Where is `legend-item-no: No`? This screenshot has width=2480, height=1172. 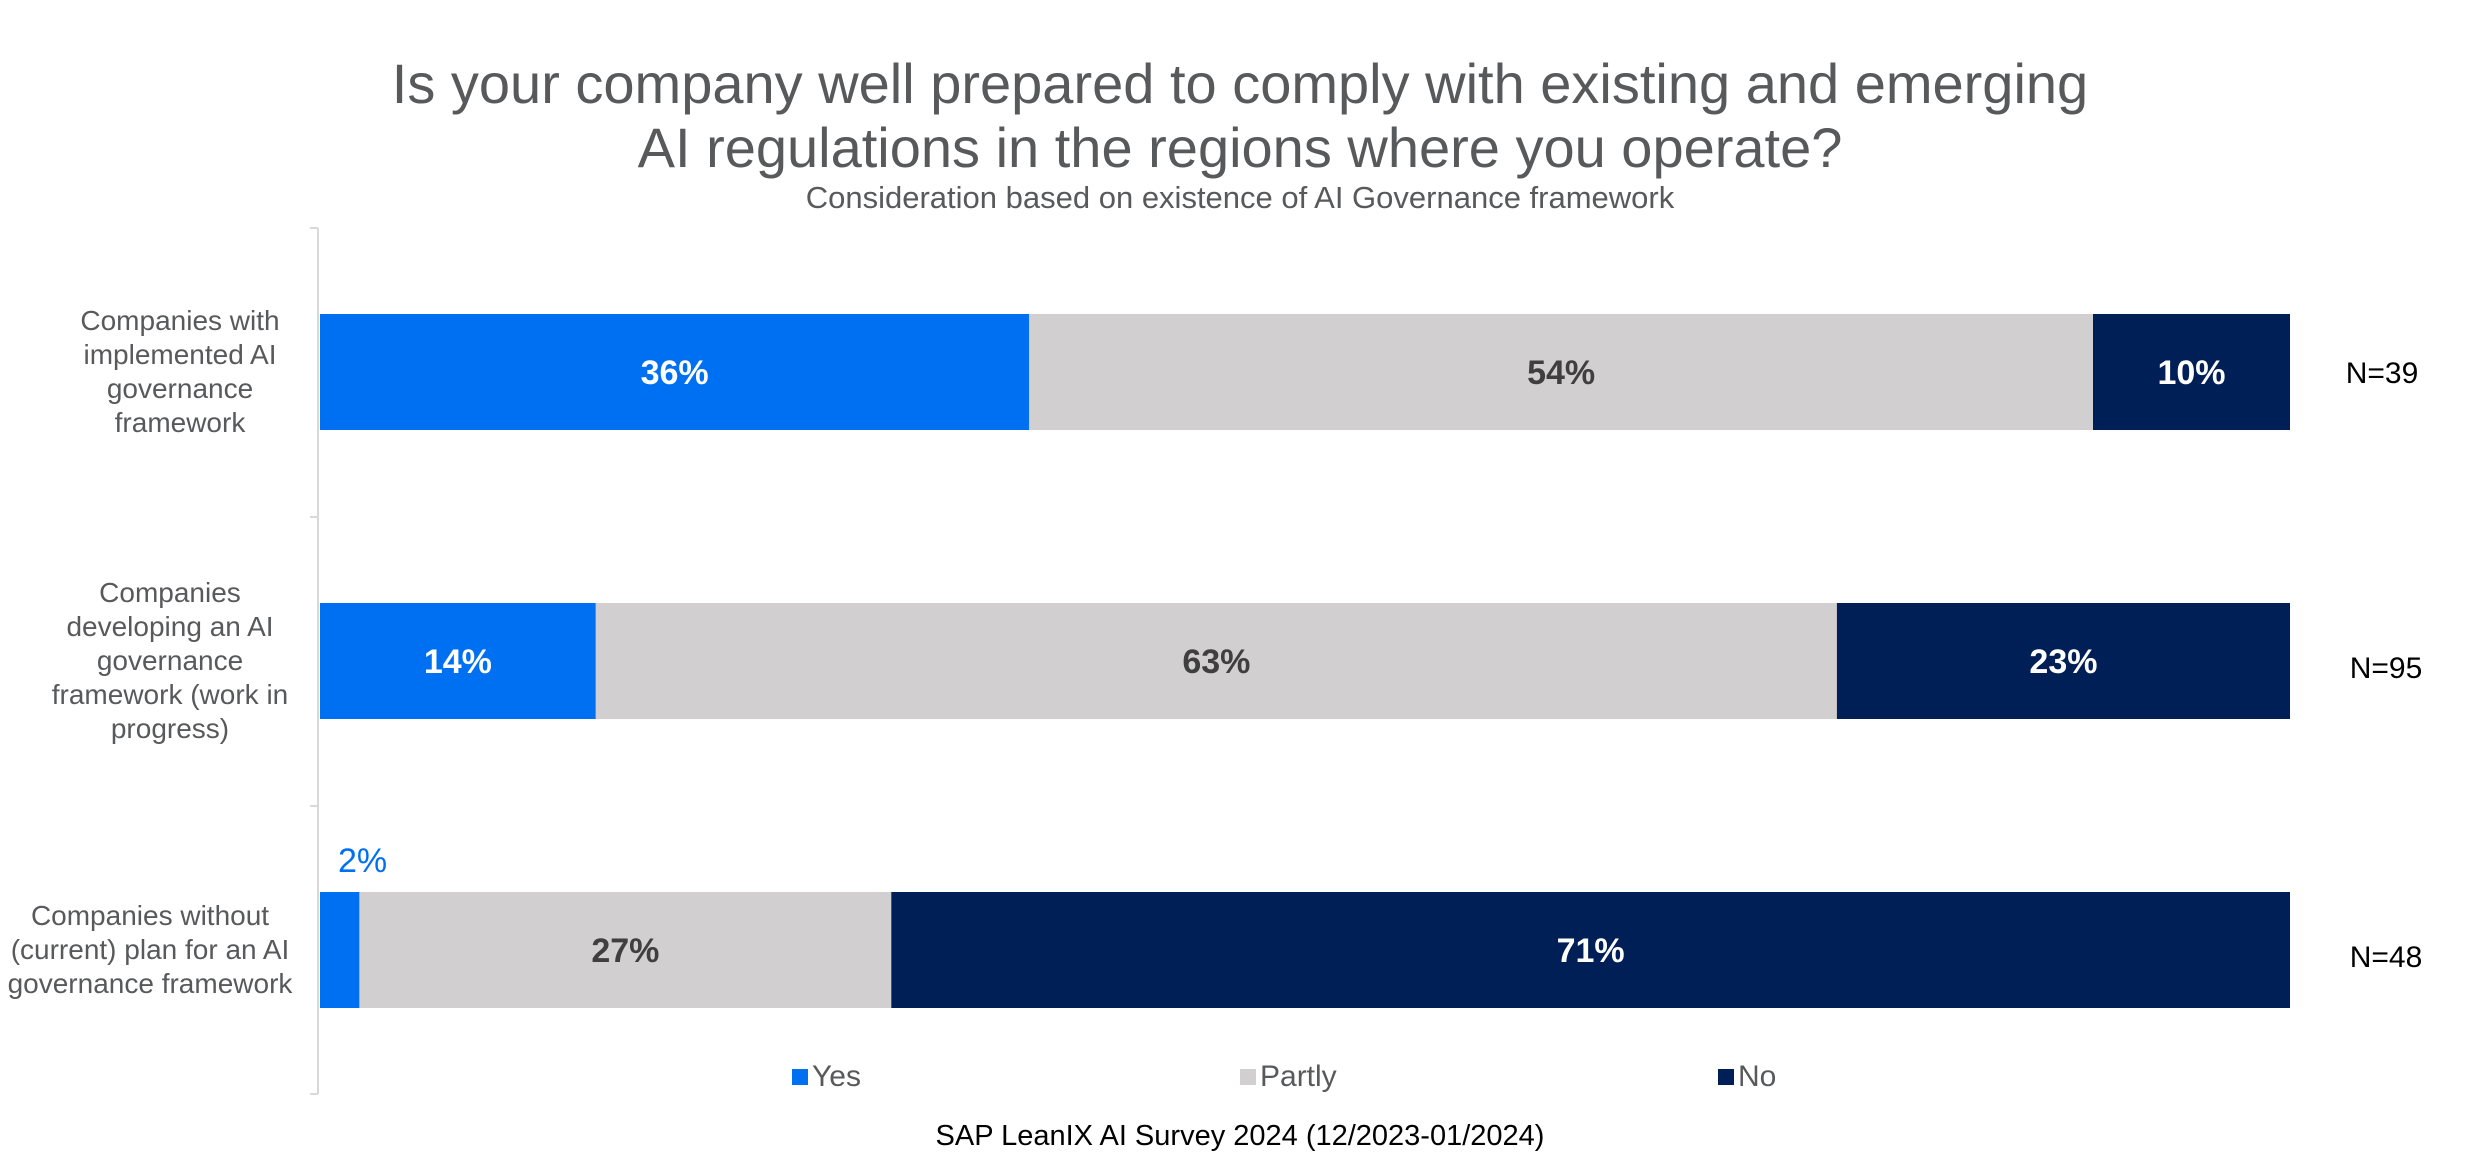
legend-item-no: No is located at coordinates (1747, 1077).